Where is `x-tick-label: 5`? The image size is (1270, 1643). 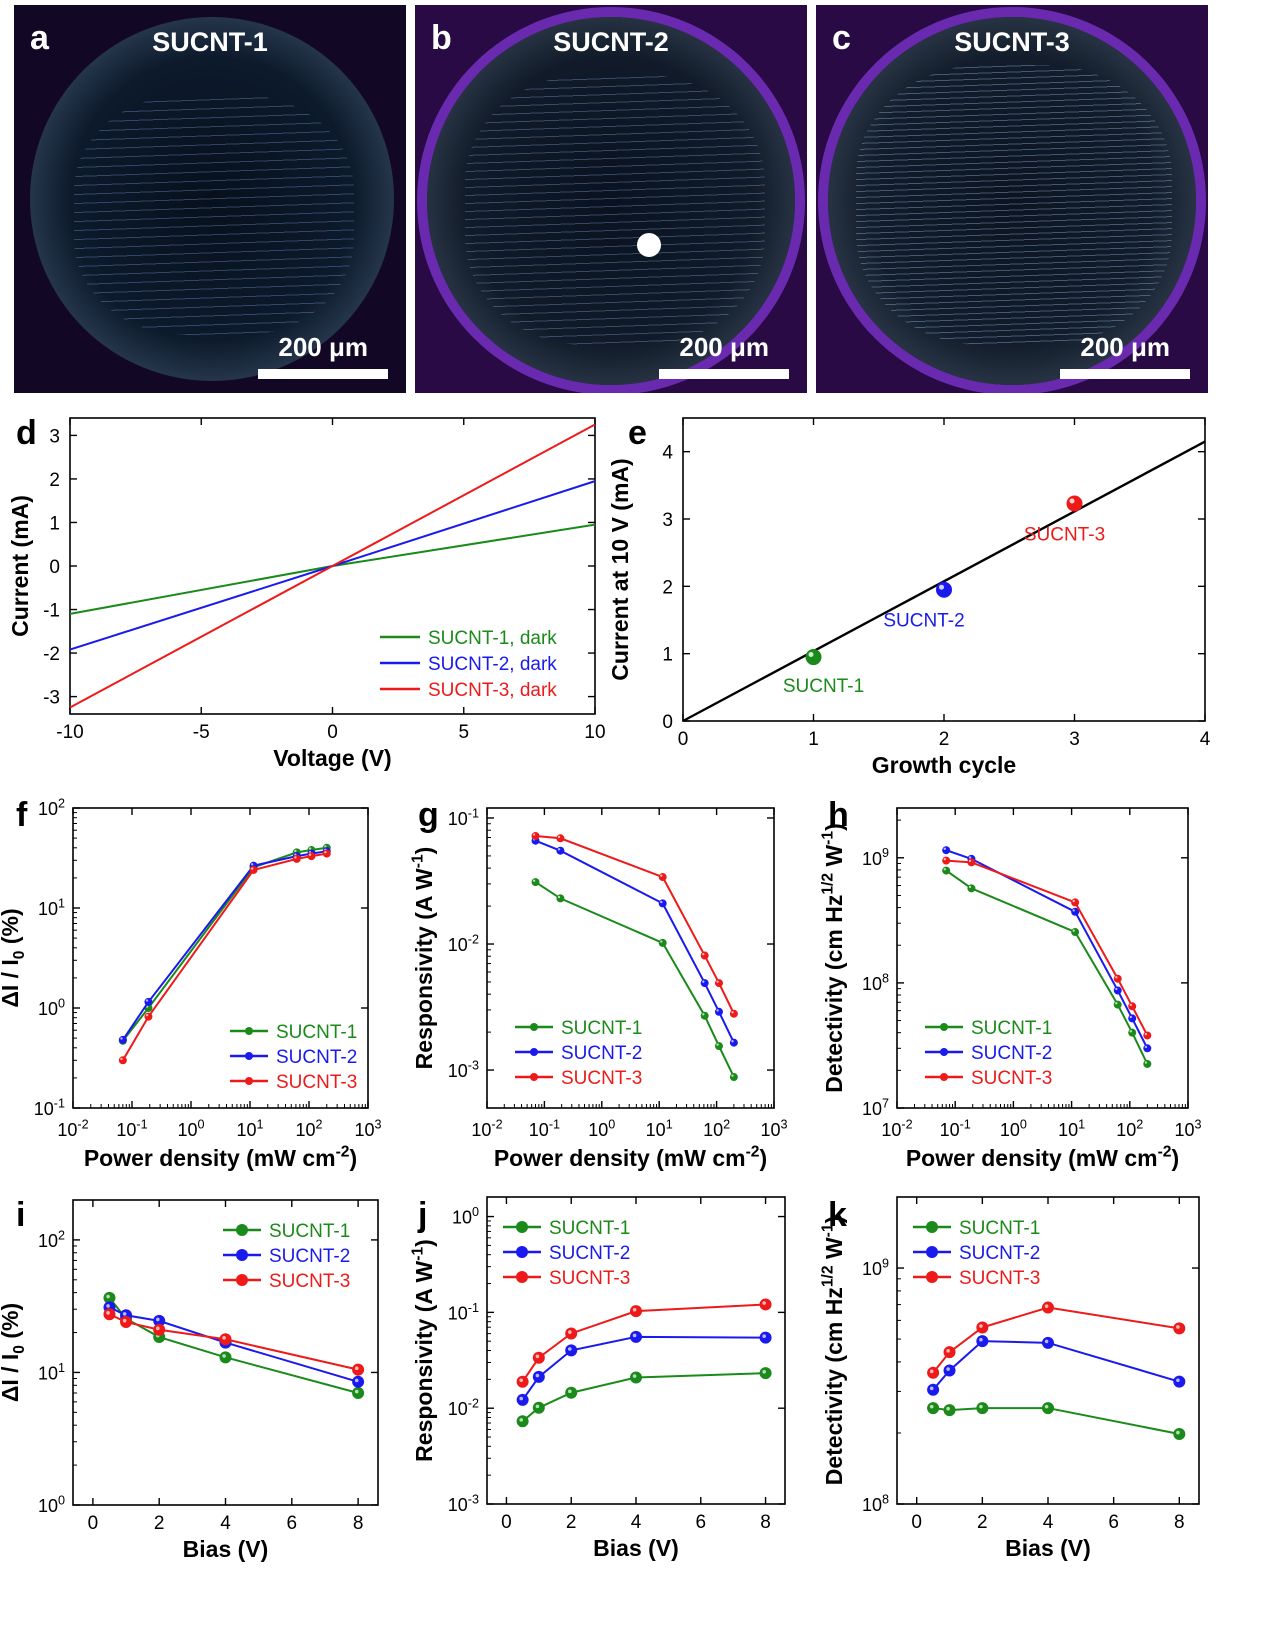
x-tick-label: 5 is located at coordinates (463, 732).